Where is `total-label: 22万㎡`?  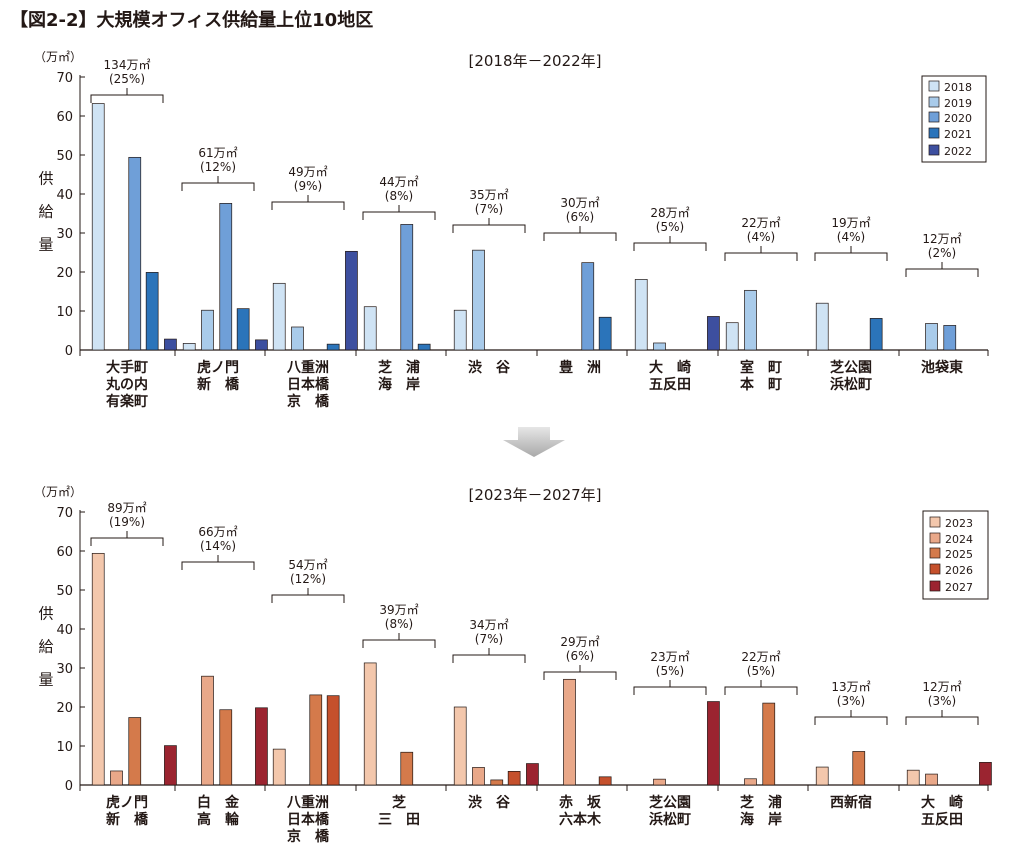 total-label: 22万㎡ is located at coordinates (760, 657).